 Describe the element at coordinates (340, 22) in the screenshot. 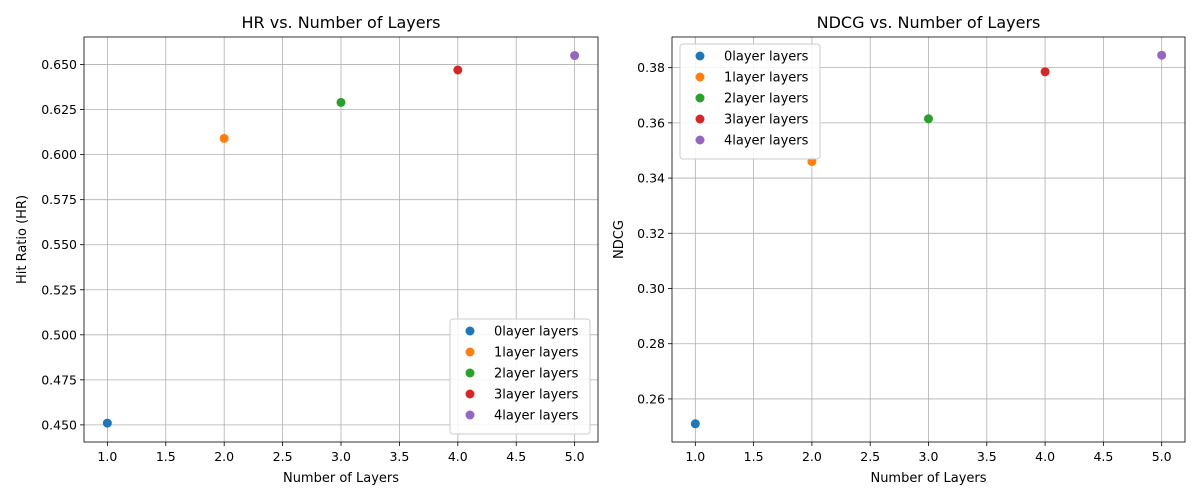

I see `chart-title: HR vs. Number of Layers` at that location.